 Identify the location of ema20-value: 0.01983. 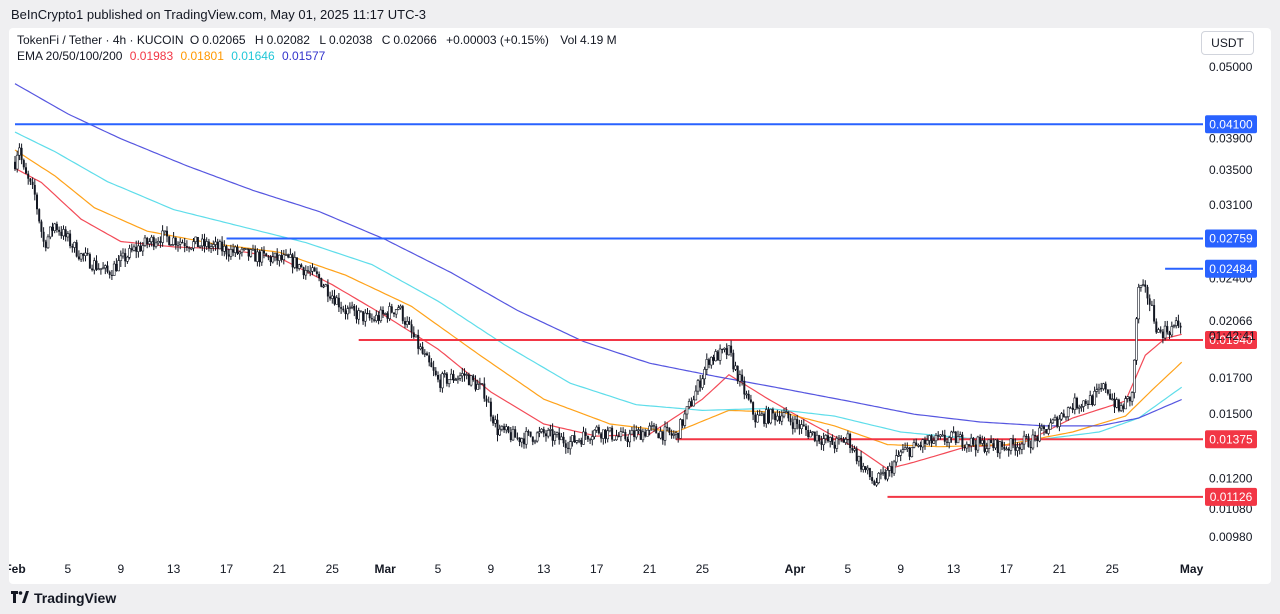
(151, 56).